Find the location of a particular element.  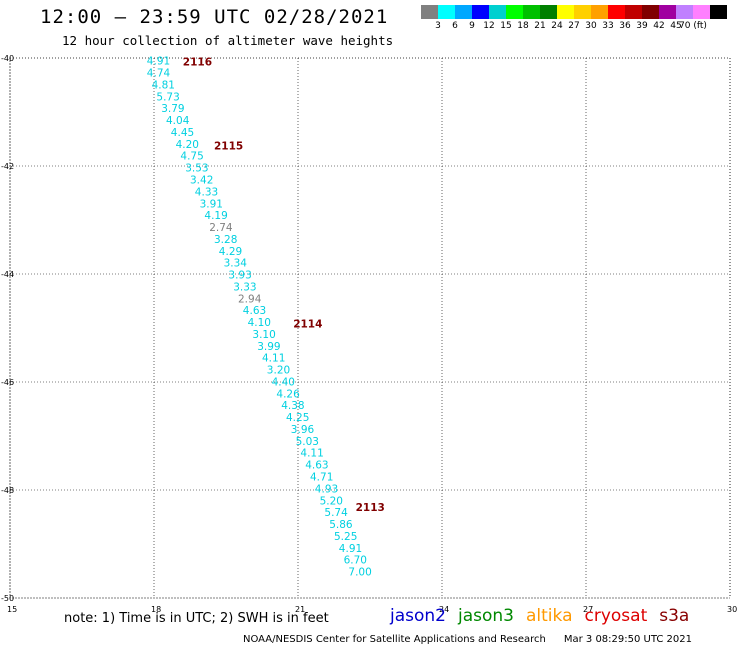

legend-tick-label: 18 is located at coordinates (523, 26).